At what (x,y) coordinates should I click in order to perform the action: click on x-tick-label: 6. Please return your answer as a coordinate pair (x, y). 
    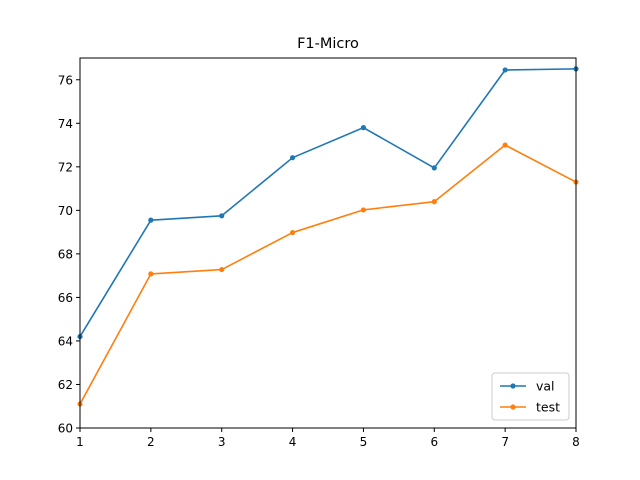
    Looking at the image, I should click on (434, 442).